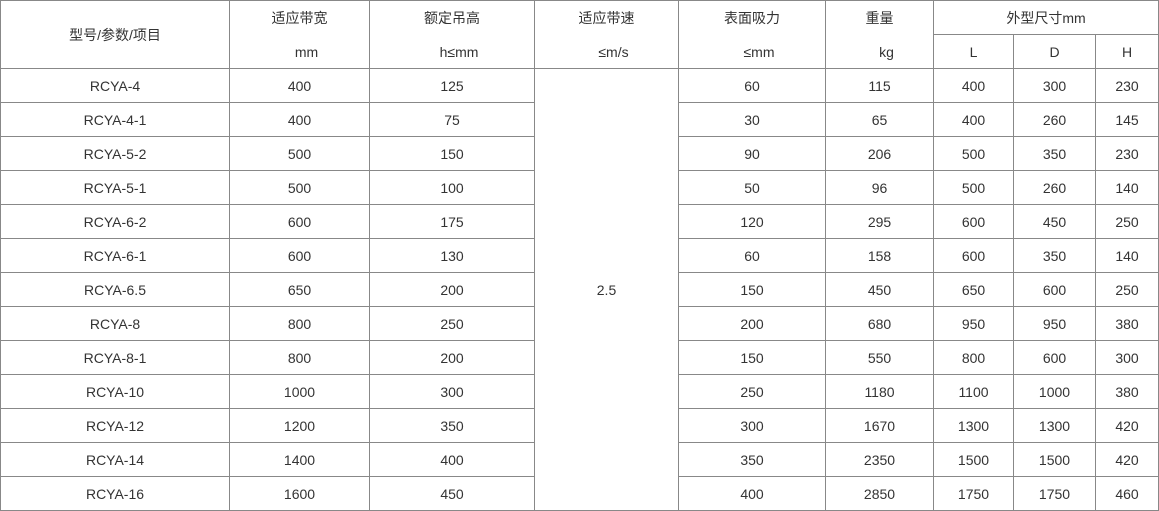 This screenshot has width=1159, height=511. Describe the element at coordinates (452, 17) in the screenshot. I see `header-label: 额定吊高` at that location.